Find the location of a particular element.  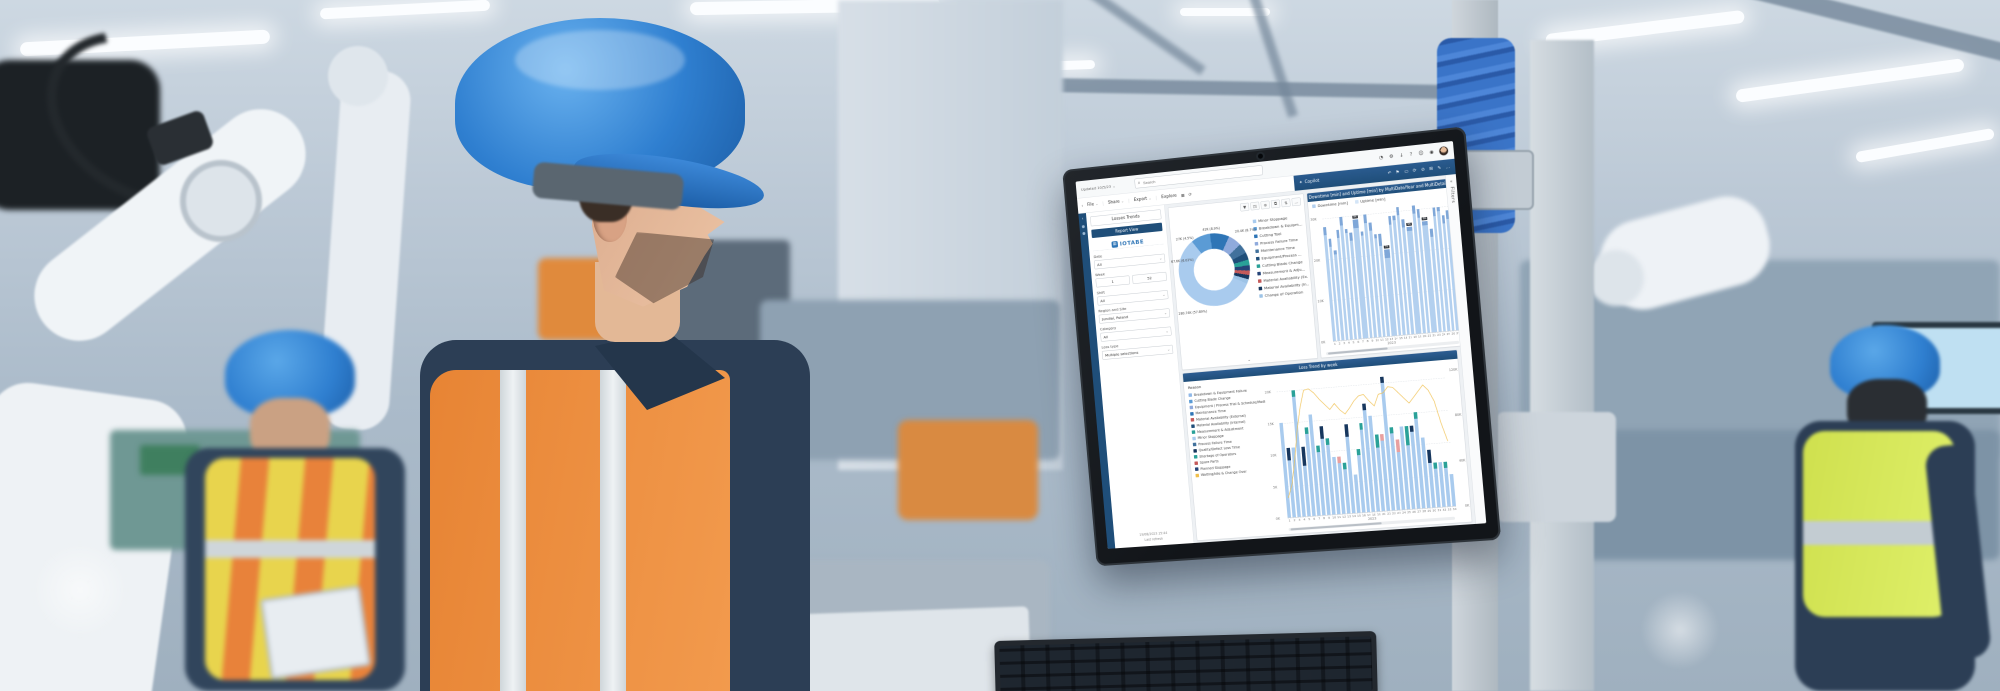

y-axis-label: 20K is located at coordinates (1317, 260).